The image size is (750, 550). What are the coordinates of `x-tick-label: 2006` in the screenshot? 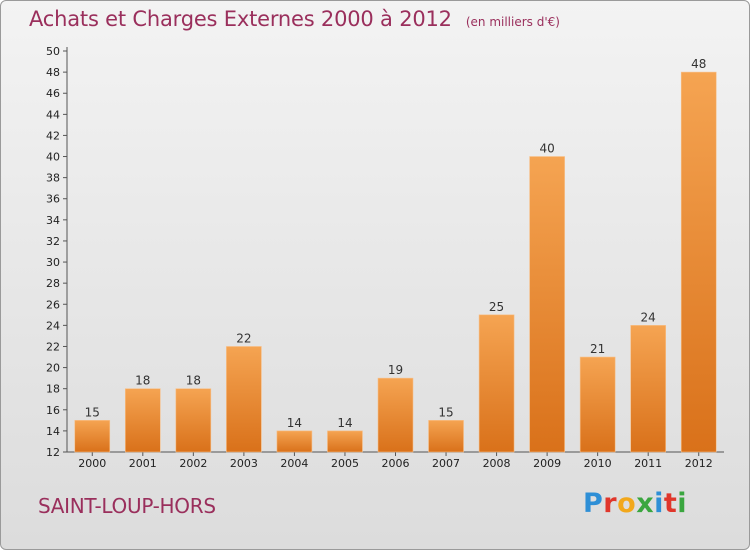 It's located at (396, 463).